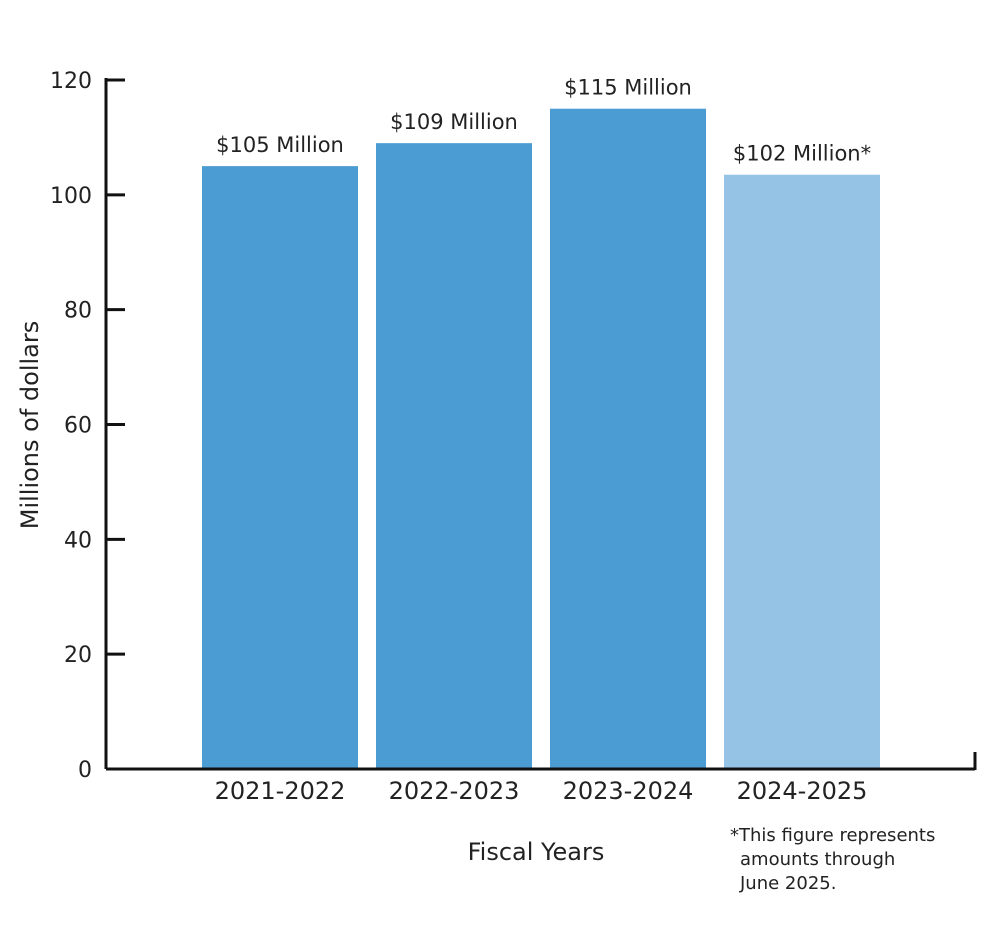  Describe the element at coordinates (78, 540) in the screenshot. I see `y-tick-label: 40` at that location.